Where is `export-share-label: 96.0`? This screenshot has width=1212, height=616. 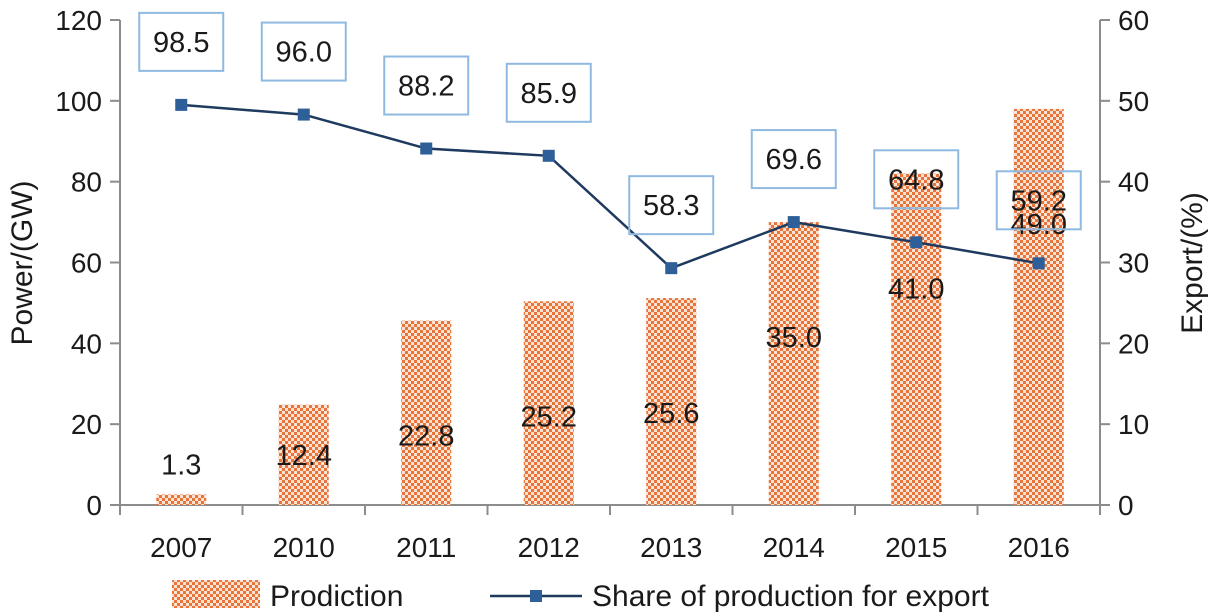
export-share-label: 96.0 is located at coordinates (304, 53).